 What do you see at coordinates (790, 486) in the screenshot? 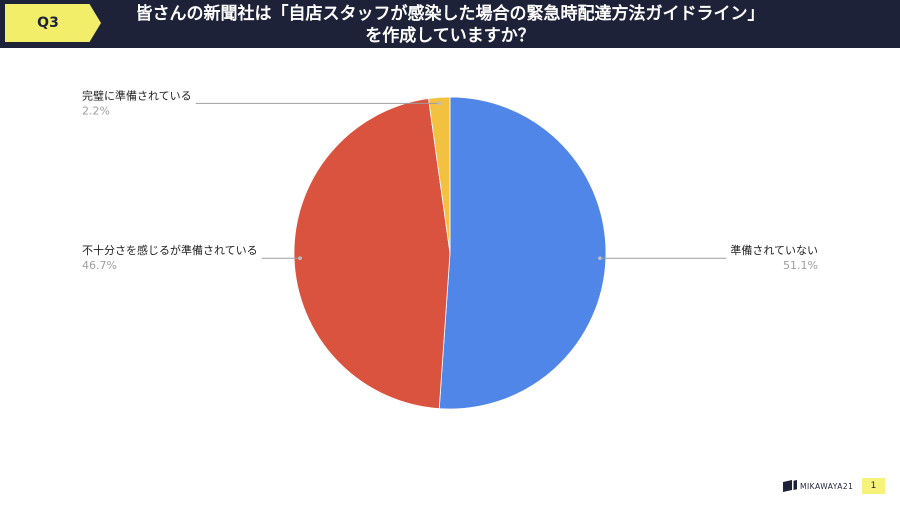
I see `mikawaya-logo-icon` at bounding box center [790, 486].